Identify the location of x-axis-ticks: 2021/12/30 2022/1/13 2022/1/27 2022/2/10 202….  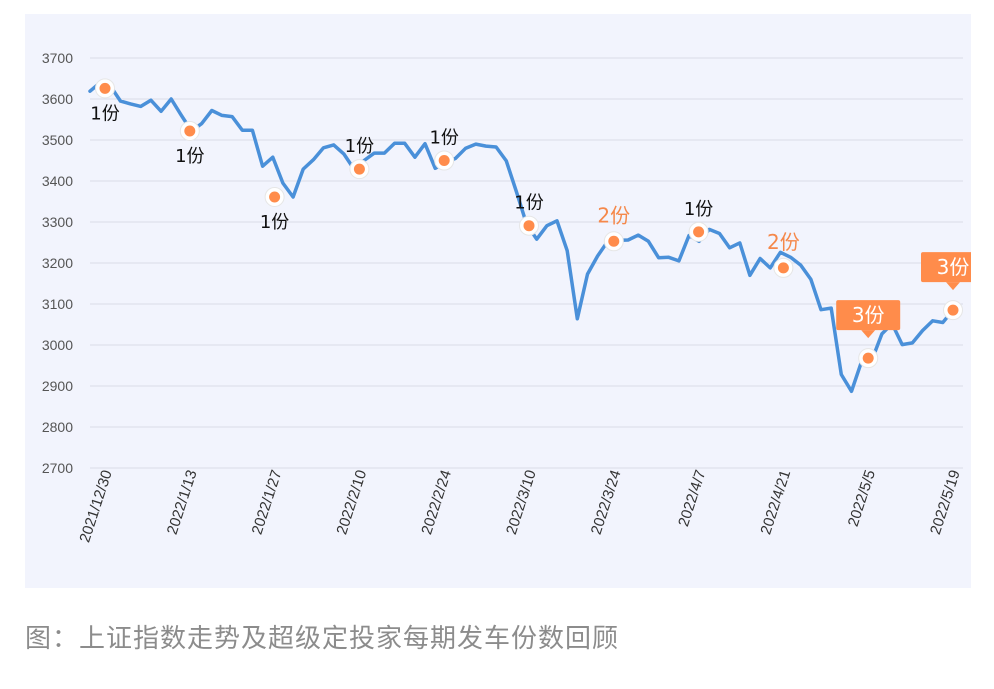
(519, 506).